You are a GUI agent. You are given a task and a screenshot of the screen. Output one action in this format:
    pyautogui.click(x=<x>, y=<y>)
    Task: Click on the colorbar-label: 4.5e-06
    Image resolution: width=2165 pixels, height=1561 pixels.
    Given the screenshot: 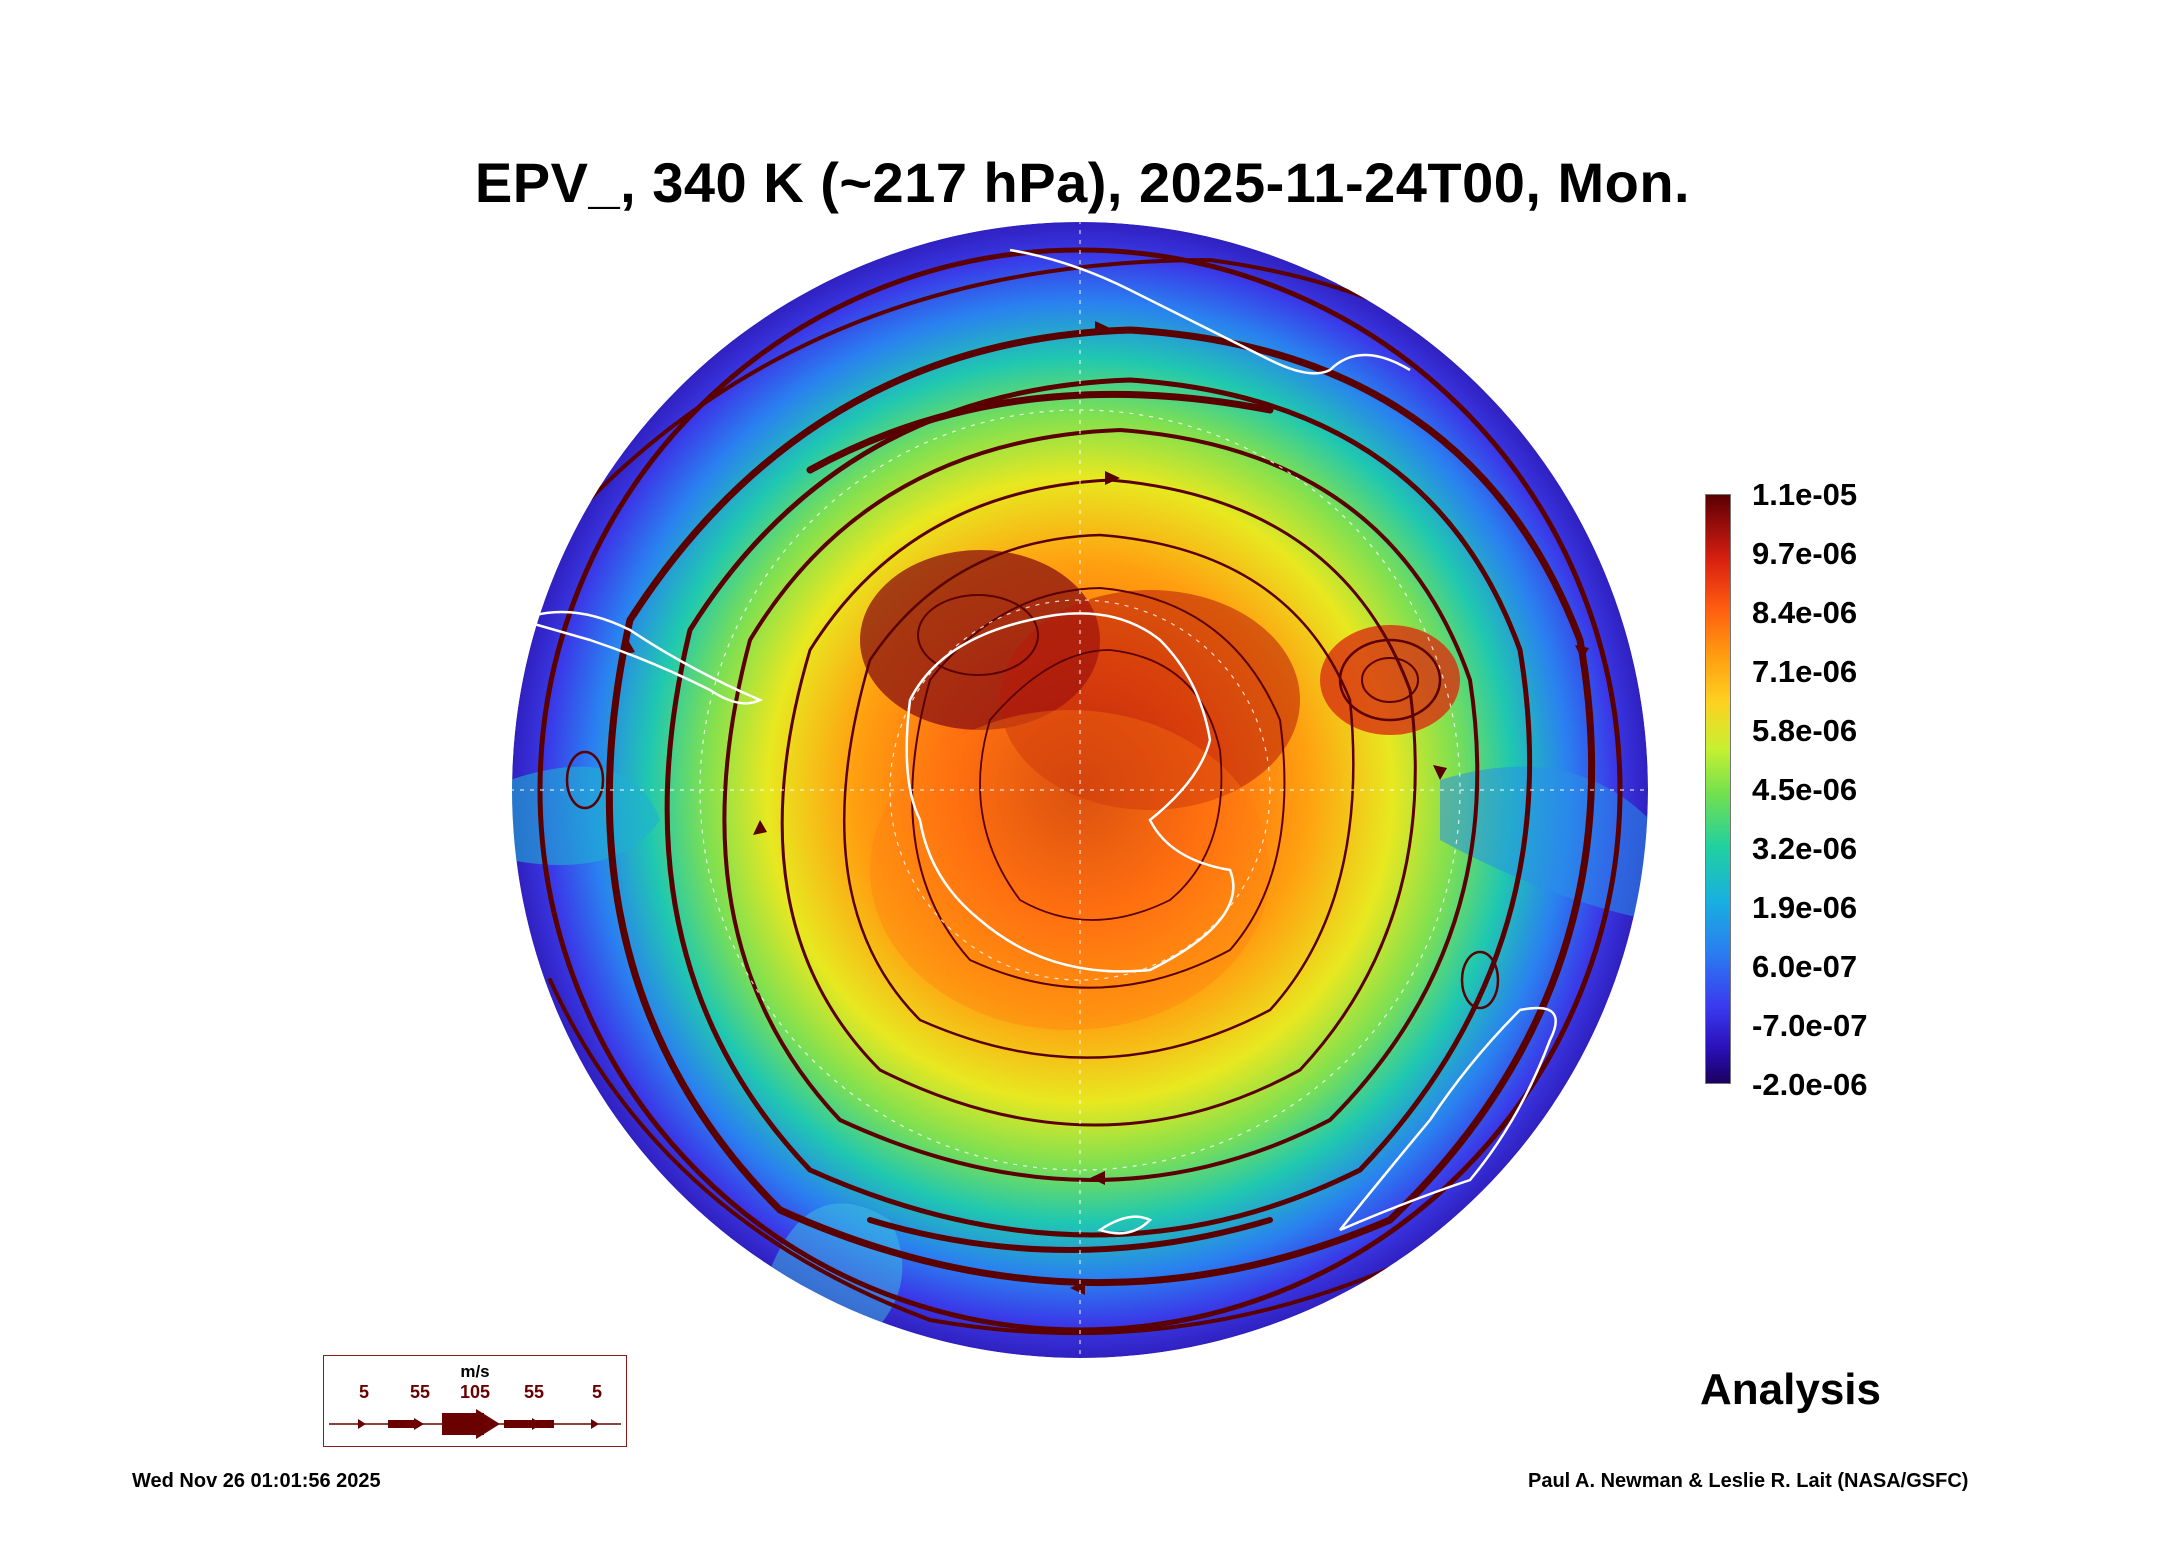 What is the action you would take?
    pyautogui.click(x=1805, y=789)
    